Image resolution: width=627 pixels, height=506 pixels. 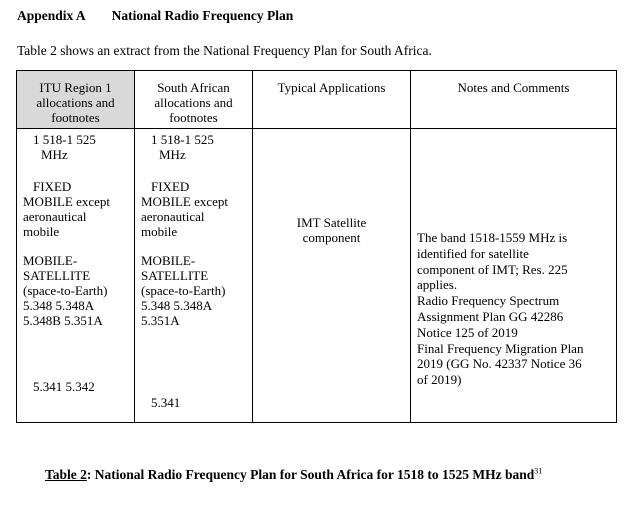 What do you see at coordinates (492, 237) in the screenshot?
I see `notes-line: The band 1518-1559 MHz is` at bounding box center [492, 237].